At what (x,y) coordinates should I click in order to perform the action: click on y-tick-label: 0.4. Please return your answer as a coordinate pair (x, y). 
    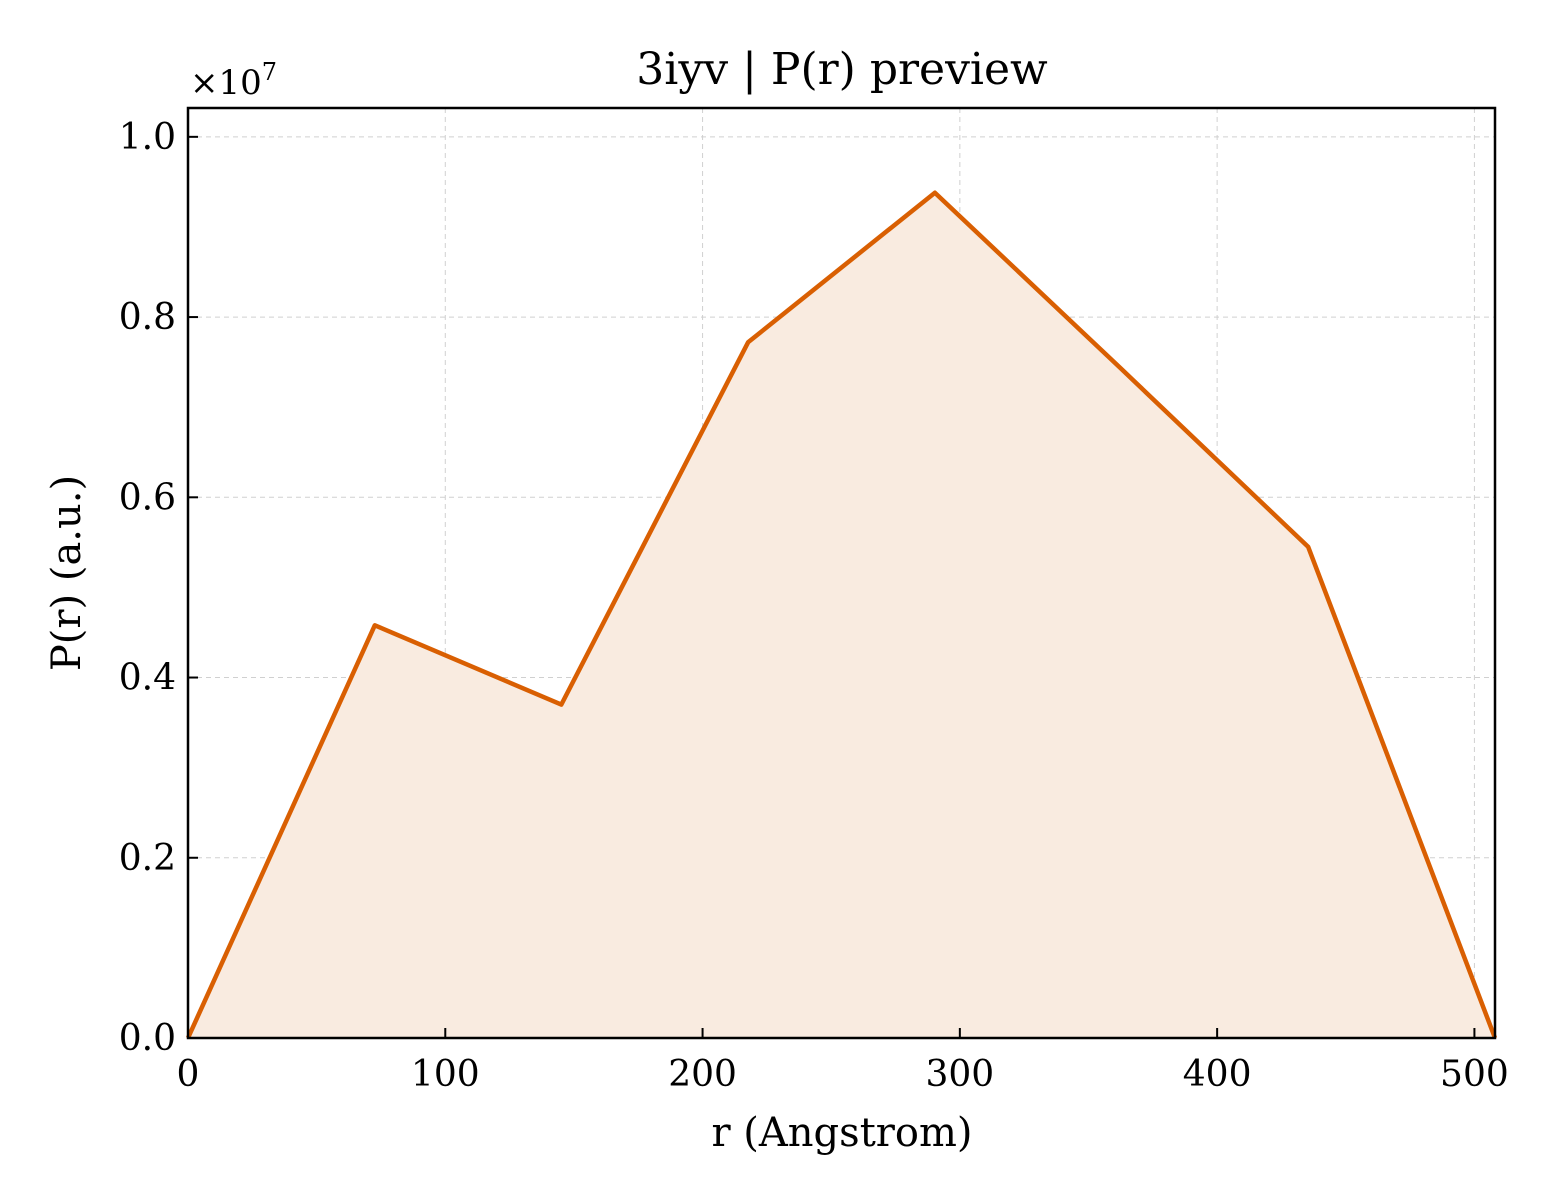
    Looking at the image, I should click on (147, 678).